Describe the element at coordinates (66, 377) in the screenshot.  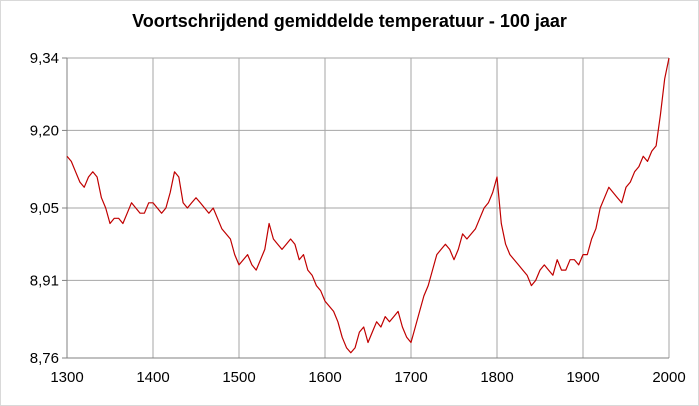
I see `x-tick-label-0: 1300` at that location.